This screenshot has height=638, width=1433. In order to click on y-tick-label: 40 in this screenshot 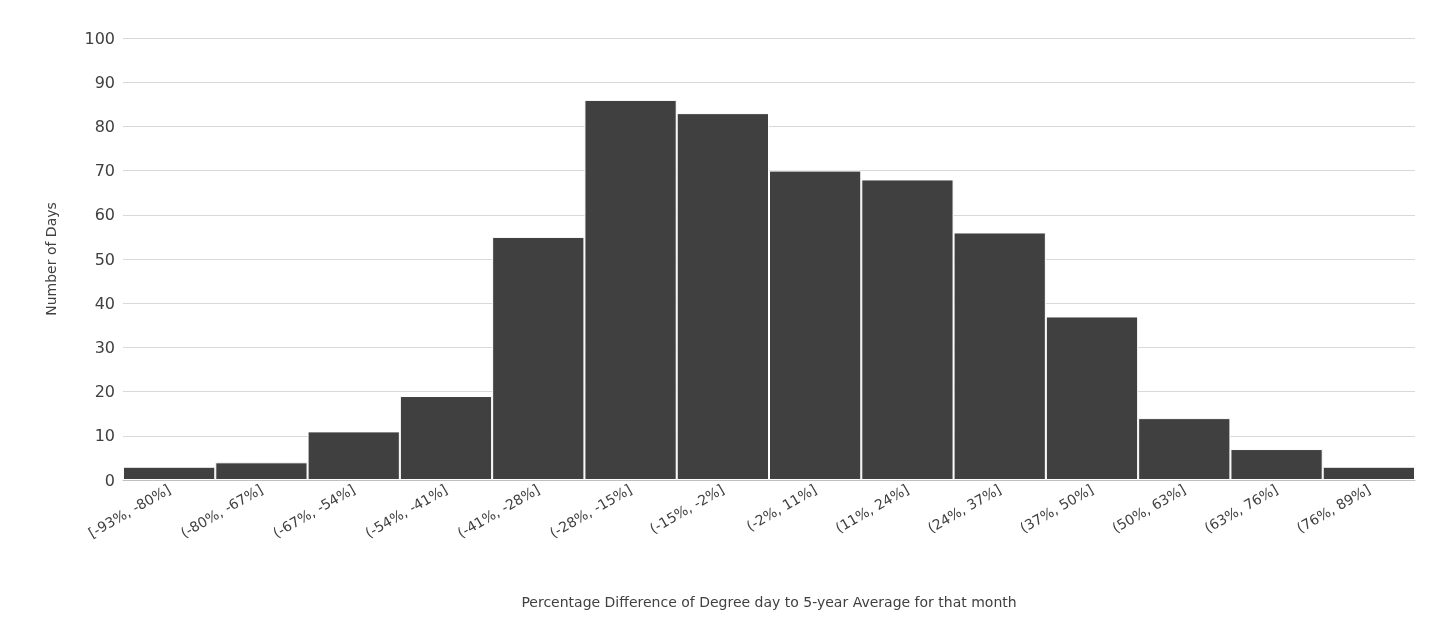, I will do `click(104, 303)`.